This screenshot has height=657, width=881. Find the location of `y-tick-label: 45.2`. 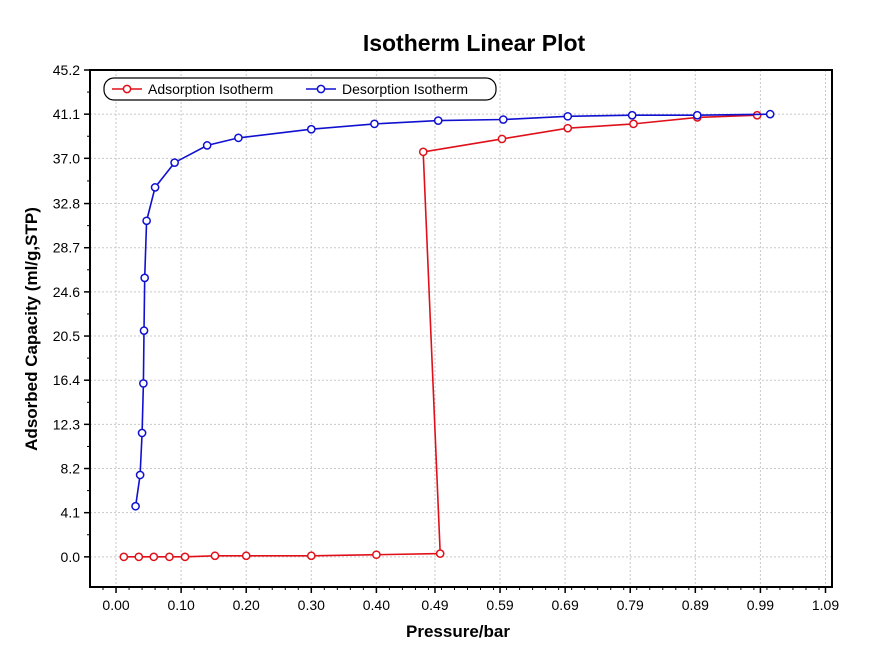

y-tick-label: 45.2 is located at coordinates (66, 70).